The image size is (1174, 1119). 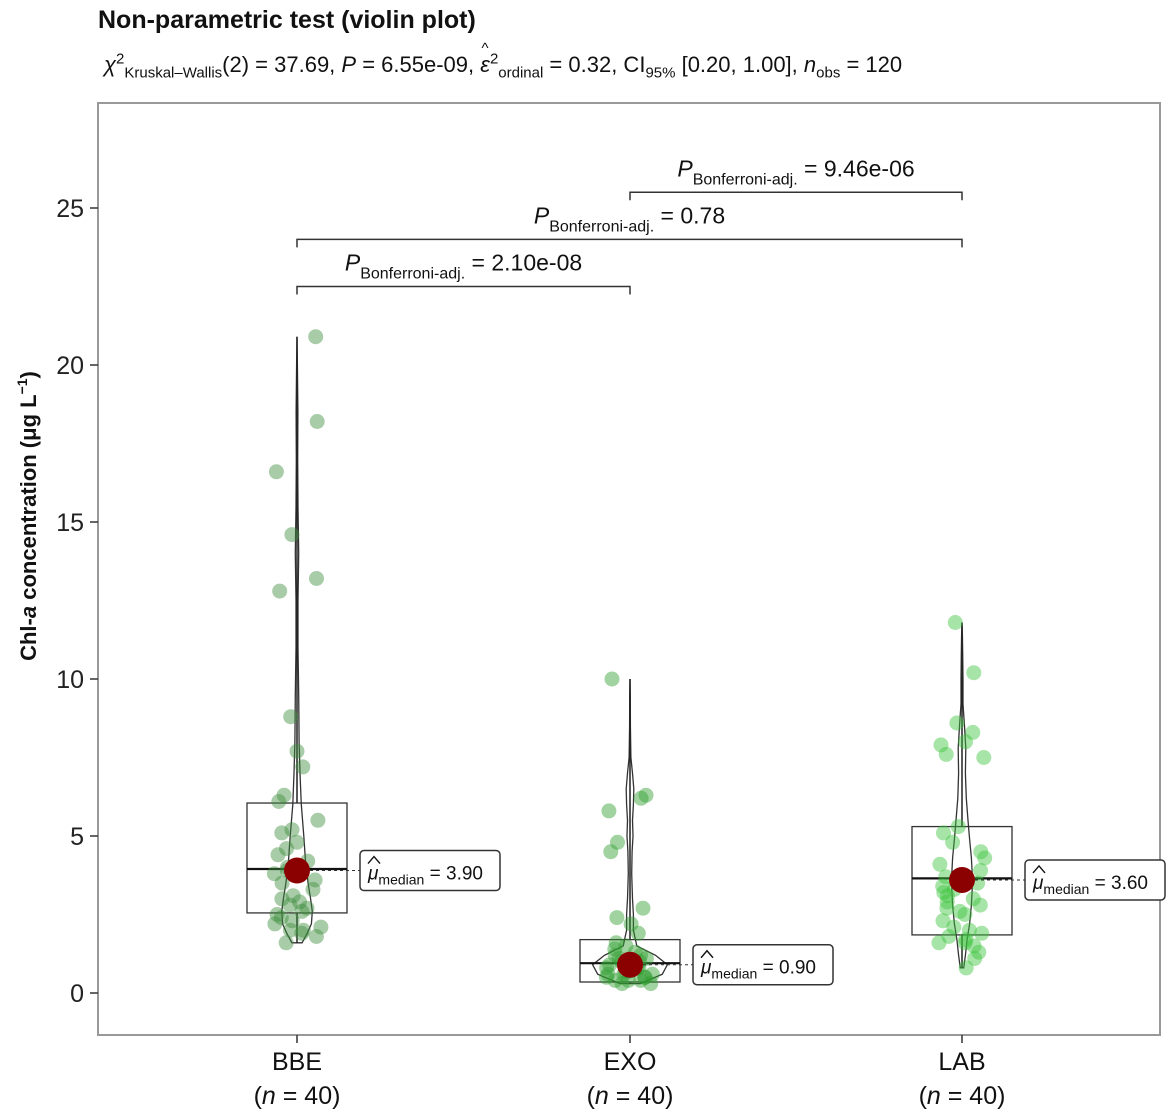 What do you see at coordinates (828, 73) in the screenshot?
I see `n-sub: obs` at bounding box center [828, 73].